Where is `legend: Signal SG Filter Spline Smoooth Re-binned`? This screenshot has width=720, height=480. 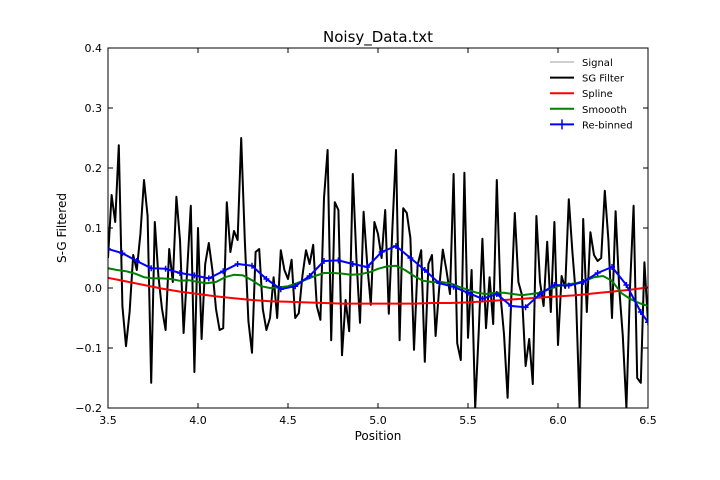 legend: Signal SG Filter Spline Smoooth Re-binned is located at coordinates (591, 94).